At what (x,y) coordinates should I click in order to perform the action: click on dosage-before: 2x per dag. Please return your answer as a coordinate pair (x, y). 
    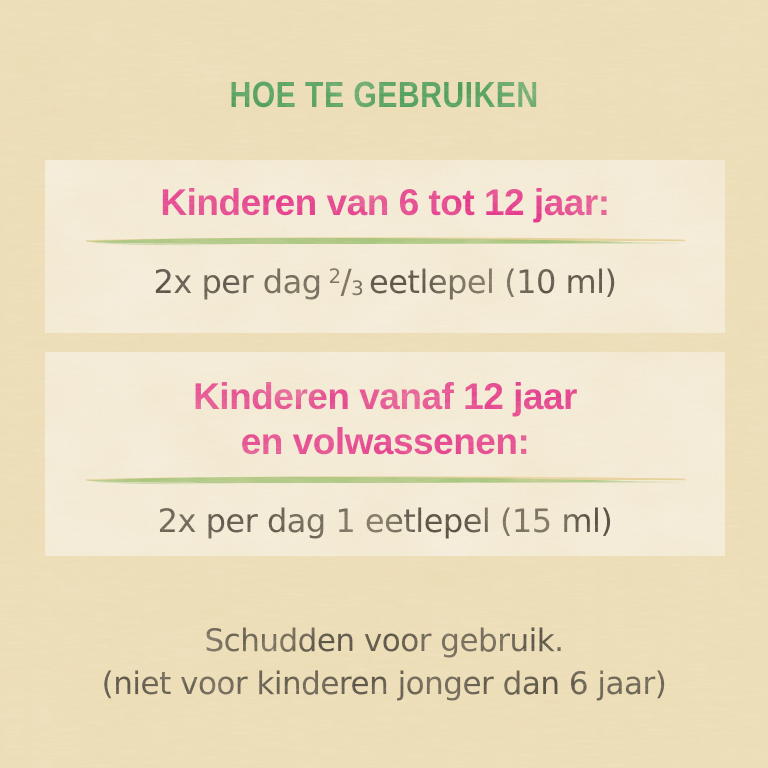
    Looking at the image, I should click on (237, 282).